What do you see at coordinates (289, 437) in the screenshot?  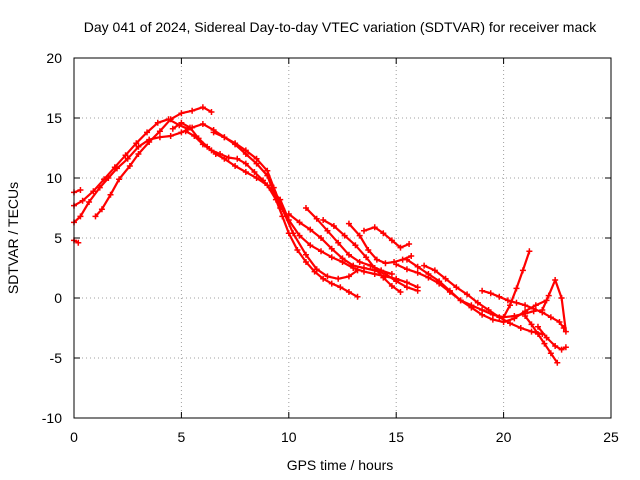 I see `x-tick-label: 10` at bounding box center [289, 437].